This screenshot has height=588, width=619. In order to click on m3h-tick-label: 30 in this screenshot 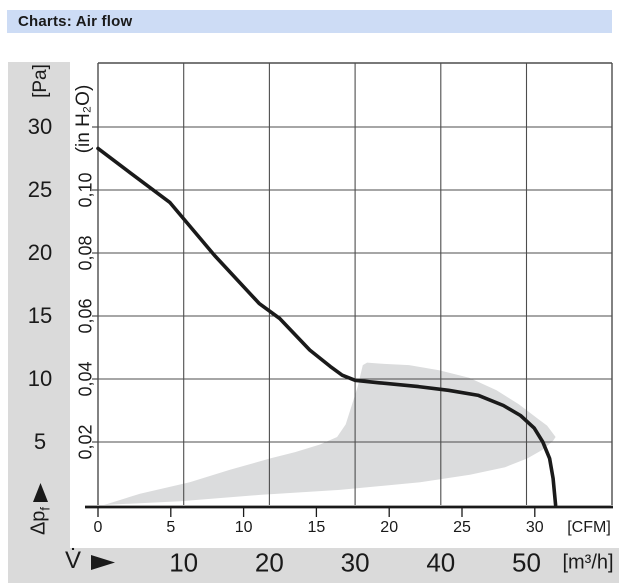, I will do `click(355, 562)`.